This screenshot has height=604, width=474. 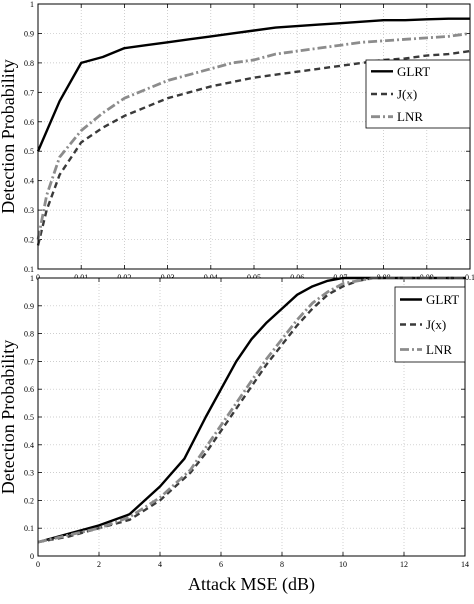 I want to click on x-axis-title: Attack MSE (dB), so click(x=251, y=584).